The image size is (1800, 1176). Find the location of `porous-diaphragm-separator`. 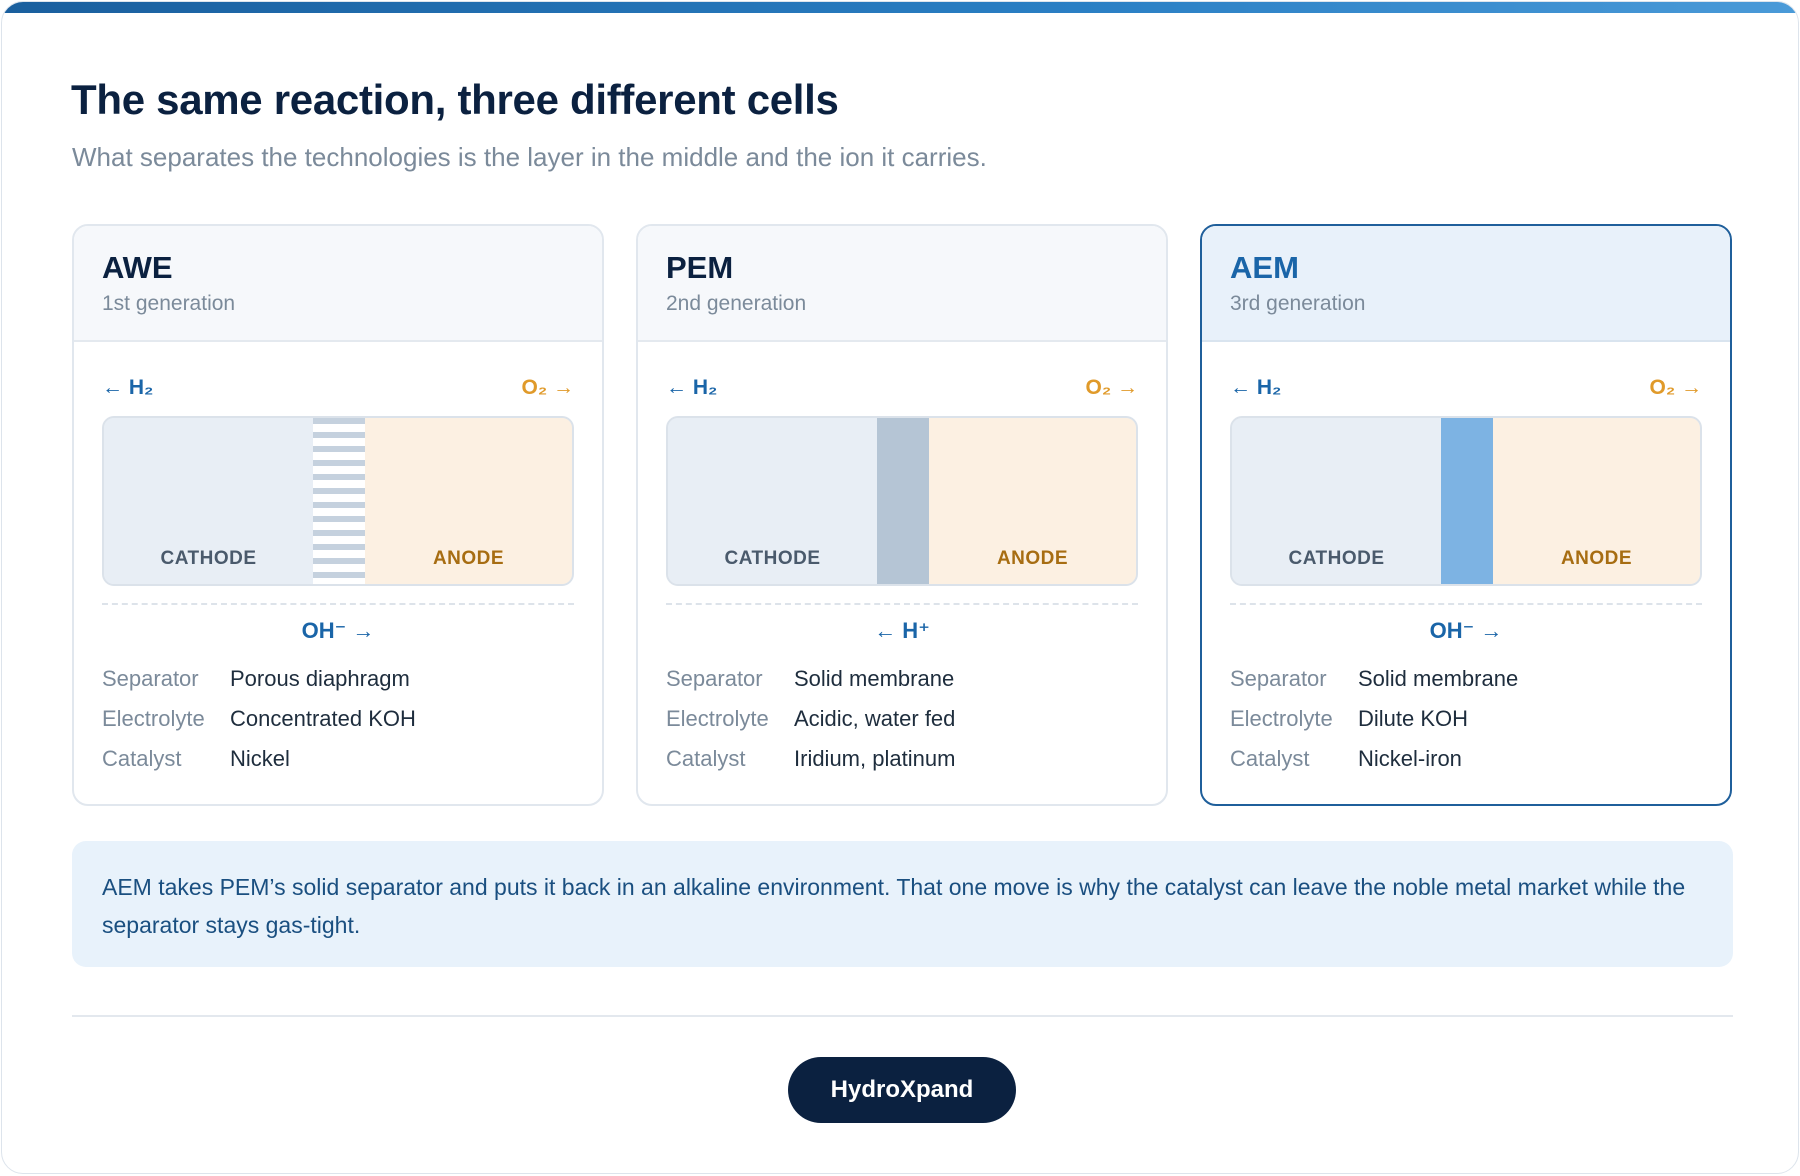

porous-diaphragm-separator is located at coordinates (339, 501).